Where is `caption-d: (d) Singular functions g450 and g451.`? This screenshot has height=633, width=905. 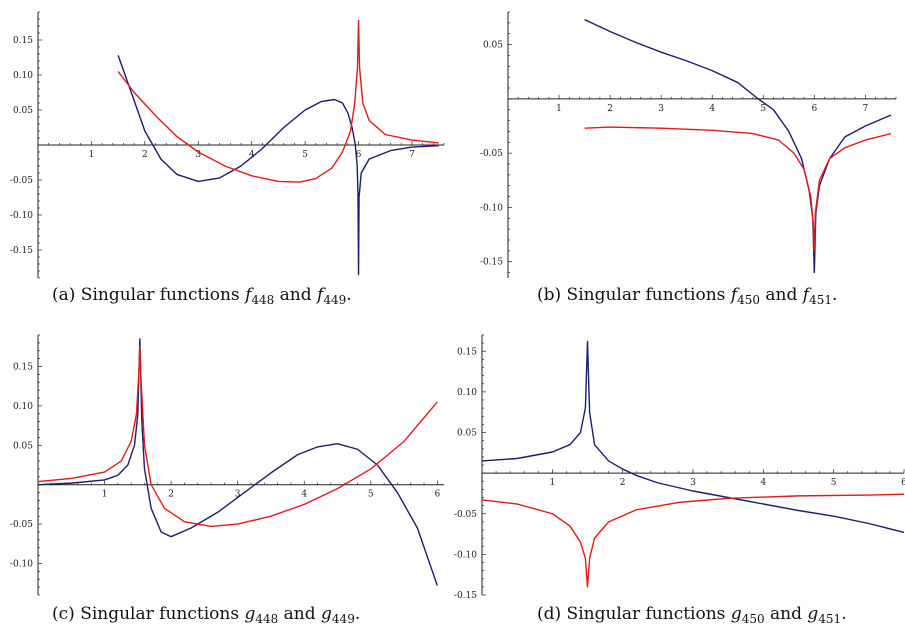 caption-d: (d) Singular functions g450 and g451. is located at coordinates (692, 615).